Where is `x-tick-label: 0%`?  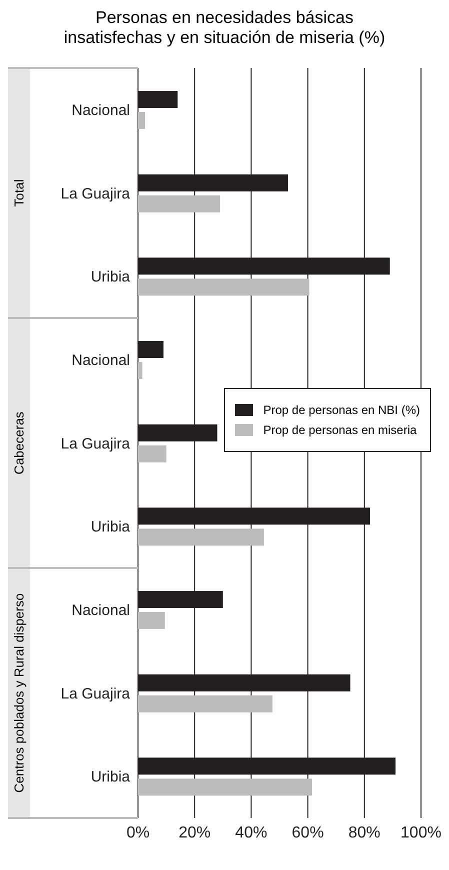
x-tick-label: 0% is located at coordinates (138, 833).